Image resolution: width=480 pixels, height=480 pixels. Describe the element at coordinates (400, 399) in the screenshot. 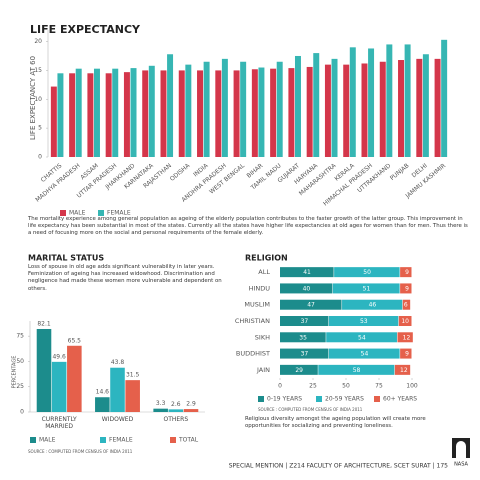

I see `legend-label: 60+ YEARS` at that location.